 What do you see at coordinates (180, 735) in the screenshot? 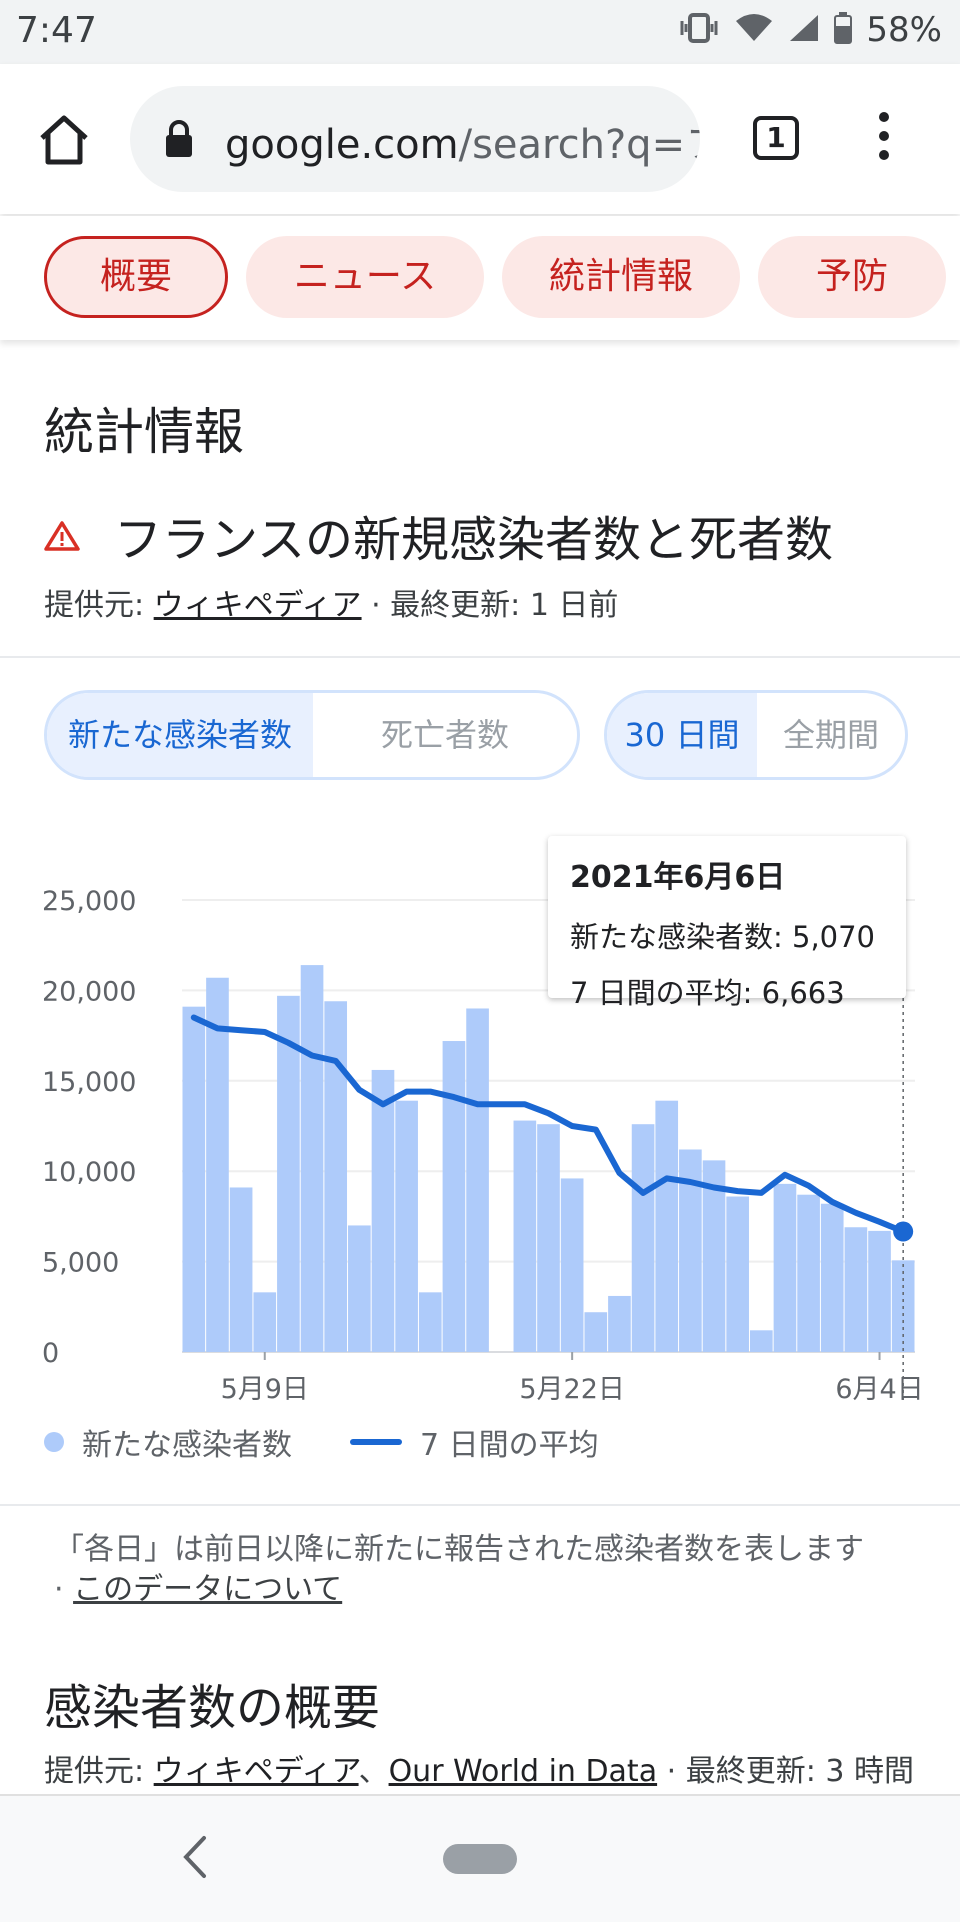
I see `toggle-new-cases: 新たな感染者数` at bounding box center [180, 735].